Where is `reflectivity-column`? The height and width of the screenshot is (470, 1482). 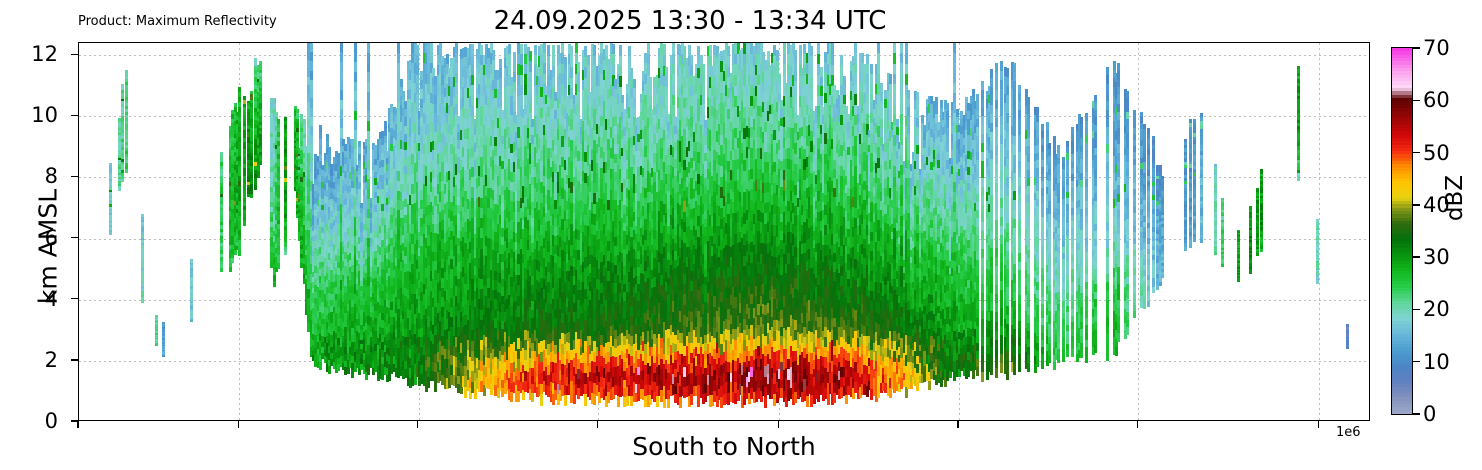 reflectivity-column is located at coordinates (164, 231).